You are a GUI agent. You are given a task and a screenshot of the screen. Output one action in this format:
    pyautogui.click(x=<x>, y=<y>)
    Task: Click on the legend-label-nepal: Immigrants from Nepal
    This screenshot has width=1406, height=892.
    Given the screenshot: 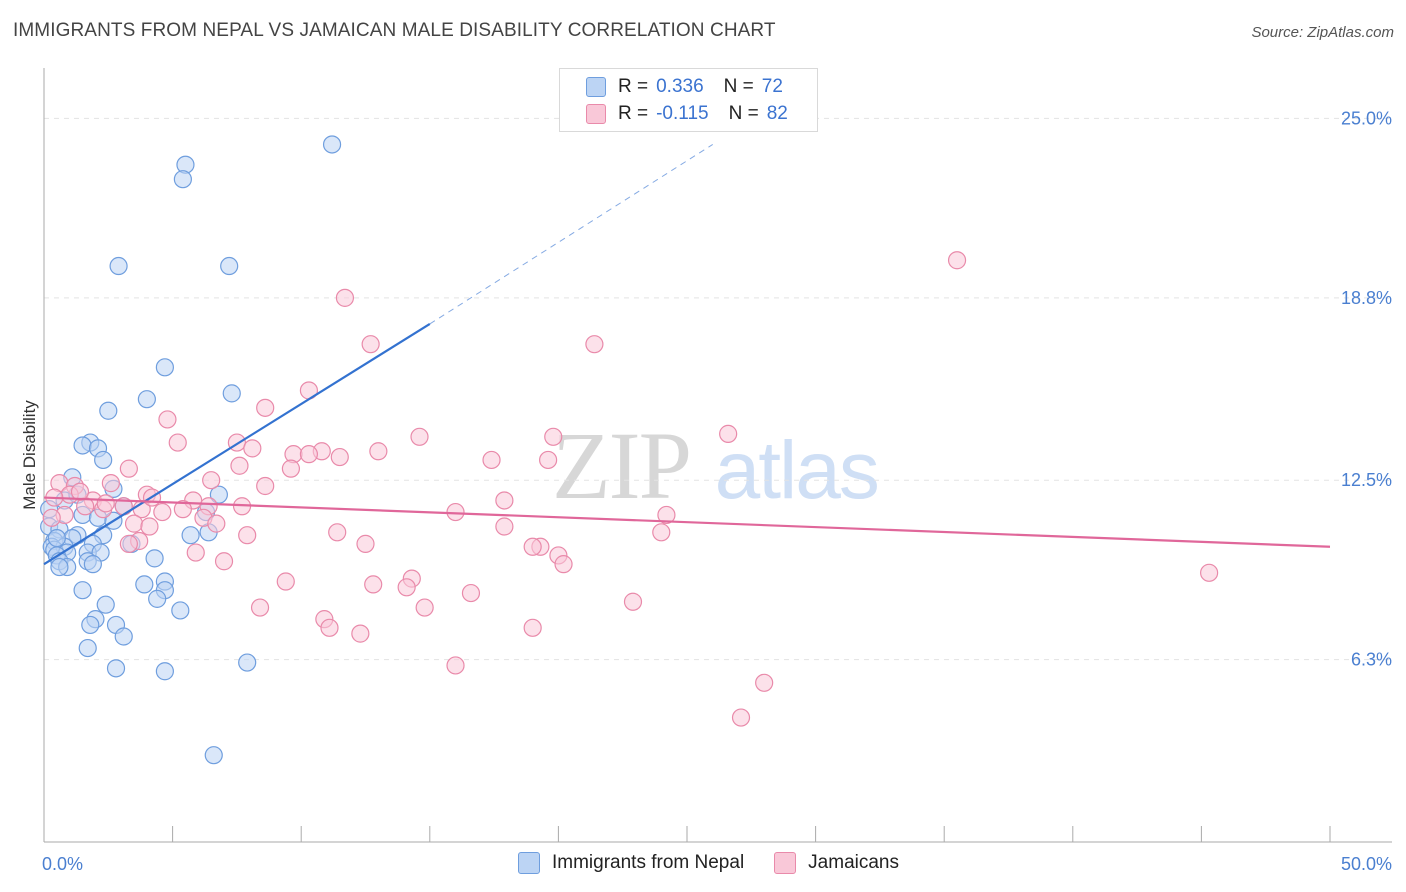 What is the action you would take?
    pyautogui.click(x=648, y=862)
    